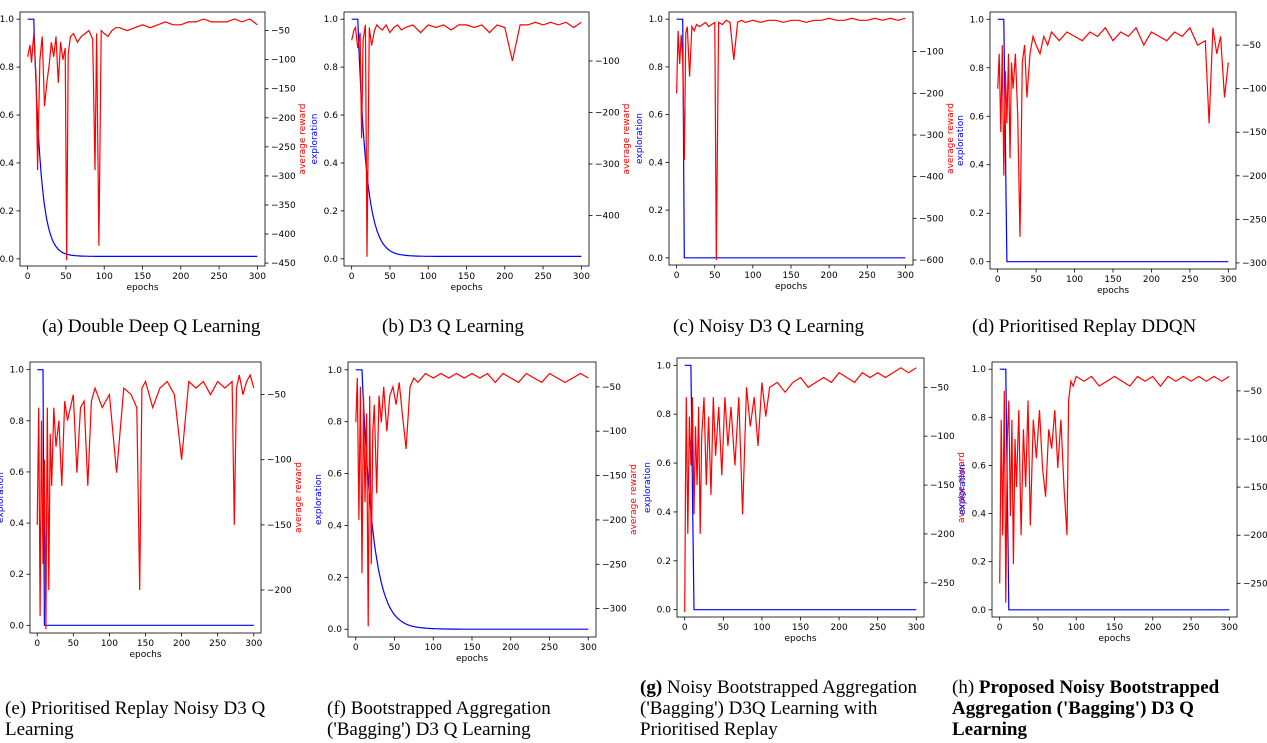 This screenshot has width=1267, height=743. What do you see at coordinates (283, 264) in the screenshot?
I see `y-right-tick-label-a: −450` at bounding box center [283, 264].